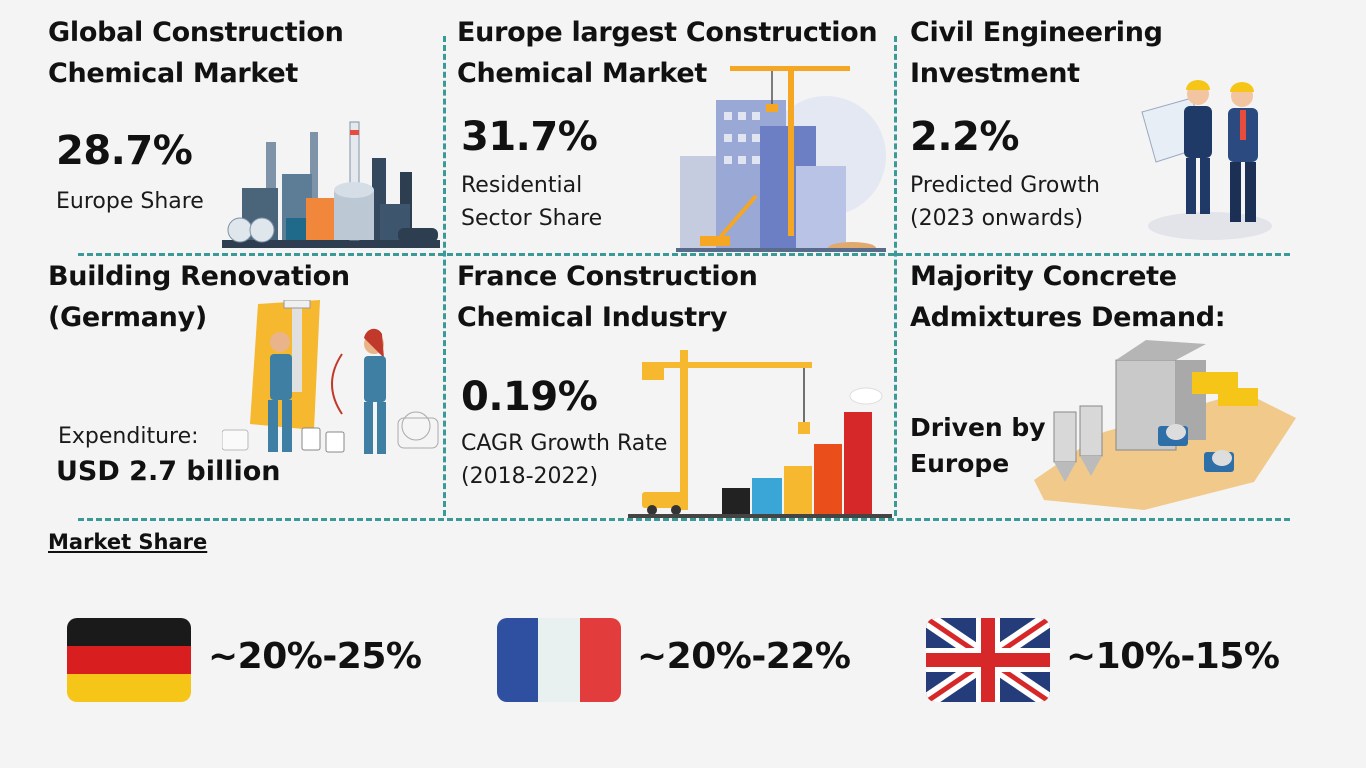  Describe the element at coordinates (130, 201) in the screenshot. I see `card-description: Europe Share` at that location.